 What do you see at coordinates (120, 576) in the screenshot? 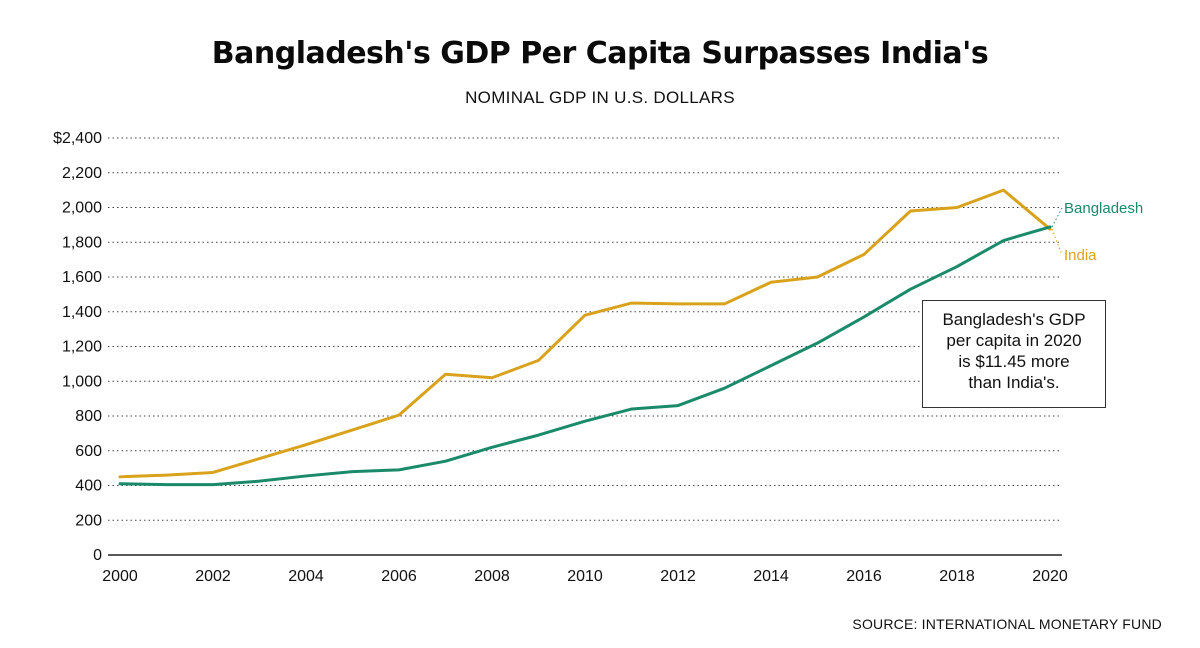
I see `x-tick-label: 2000` at bounding box center [120, 576].